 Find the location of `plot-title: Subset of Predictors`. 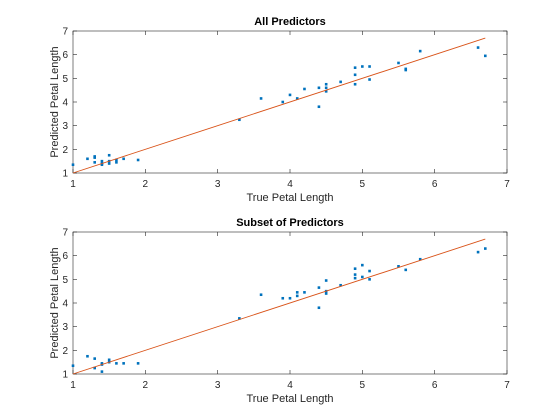

plot-title: Subset of Predictors is located at coordinates (290, 223).